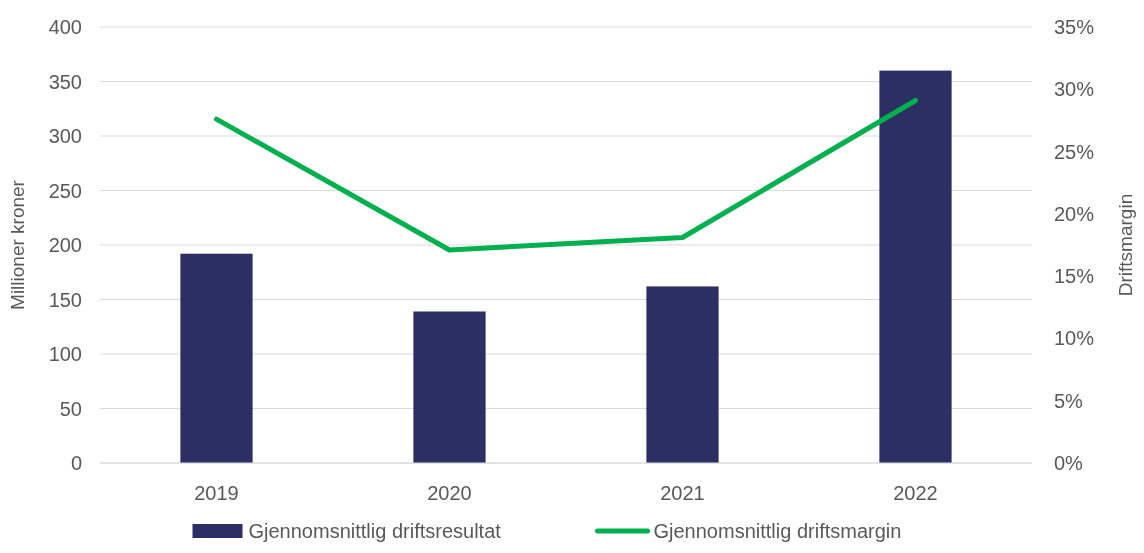  What do you see at coordinates (1074, 213) in the screenshot?
I see `y2-tick-label: 20%` at bounding box center [1074, 213].